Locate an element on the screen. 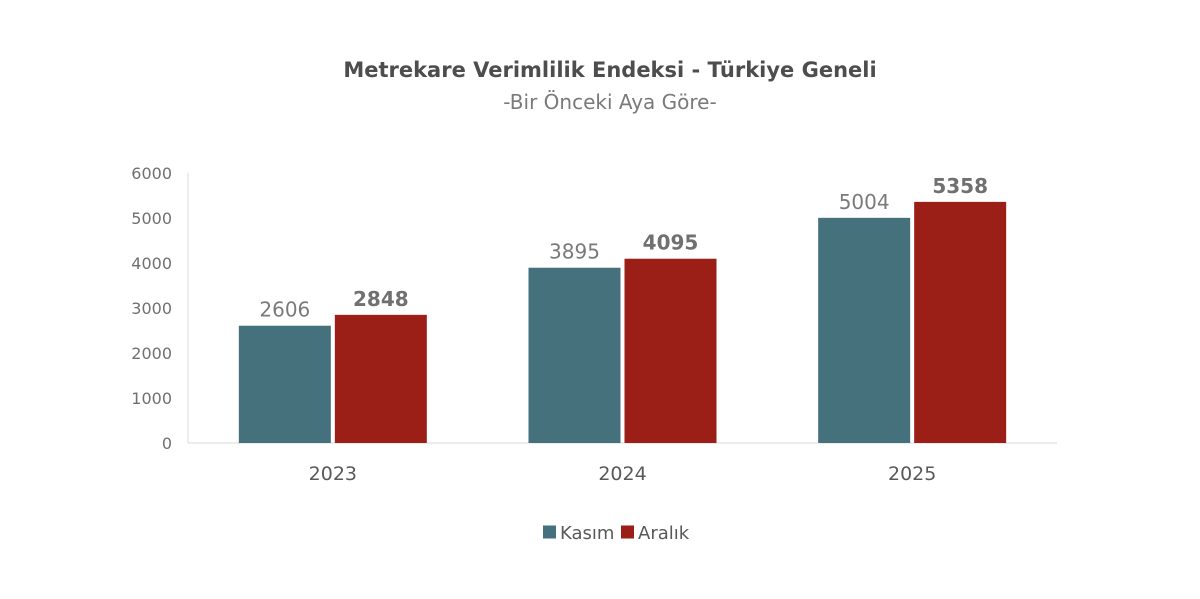  chart-subtitle: -Bir Önceki Aya Göre- is located at coordinates (610, 102).